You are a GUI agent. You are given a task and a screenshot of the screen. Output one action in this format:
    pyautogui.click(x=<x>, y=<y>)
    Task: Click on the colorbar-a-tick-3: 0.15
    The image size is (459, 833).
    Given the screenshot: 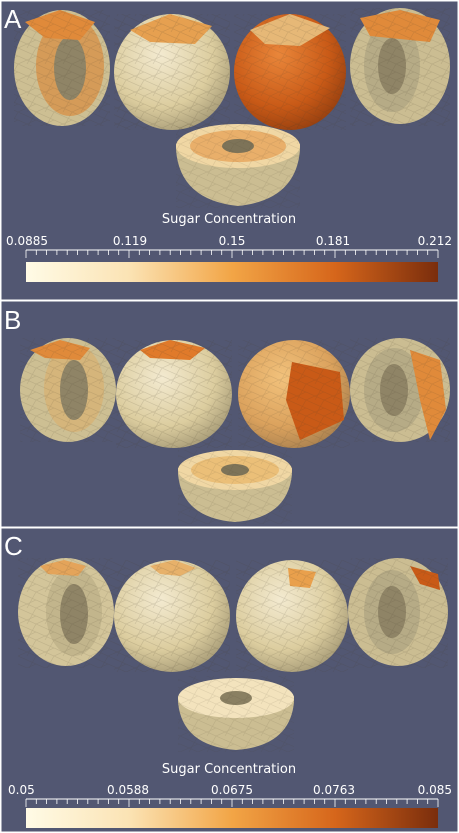 What is the action you would take?
    pyautogui.click(x=232, y=241)
    